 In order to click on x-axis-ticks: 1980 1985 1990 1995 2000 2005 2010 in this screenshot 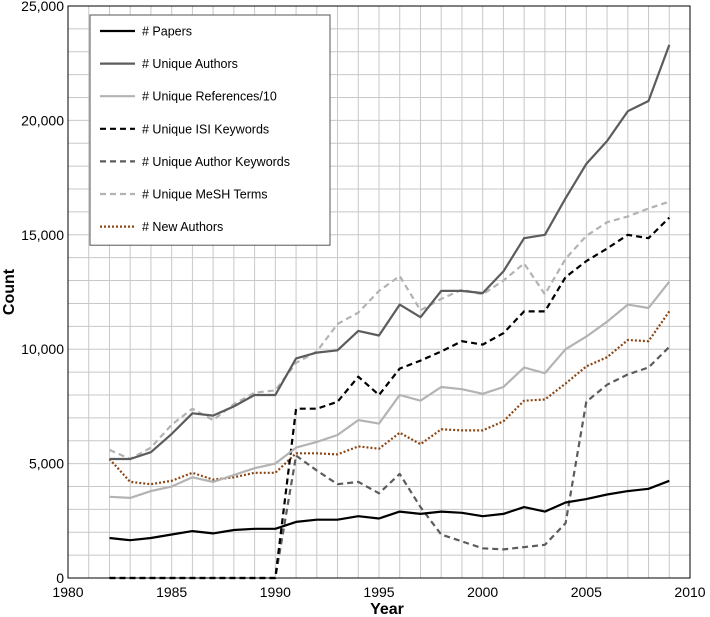, I will do `click(378, 592)`.